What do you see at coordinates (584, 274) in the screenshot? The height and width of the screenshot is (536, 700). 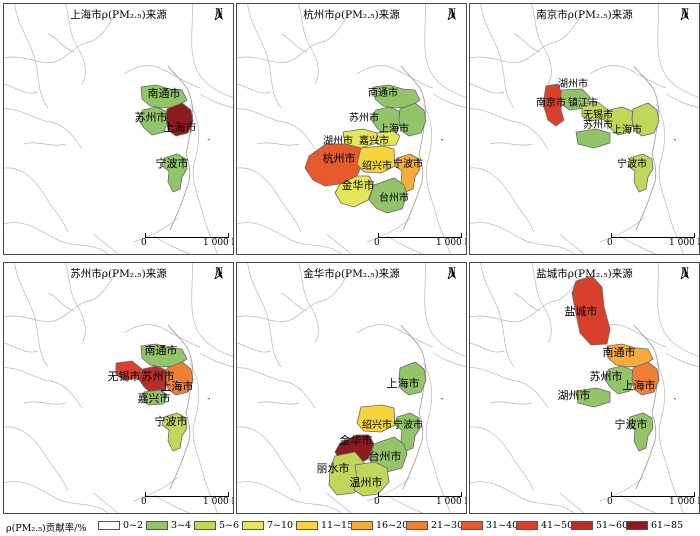 I see `panel-title: 盐城市ρ(PM₂.₅)来源` at bounding box center [584, 274].